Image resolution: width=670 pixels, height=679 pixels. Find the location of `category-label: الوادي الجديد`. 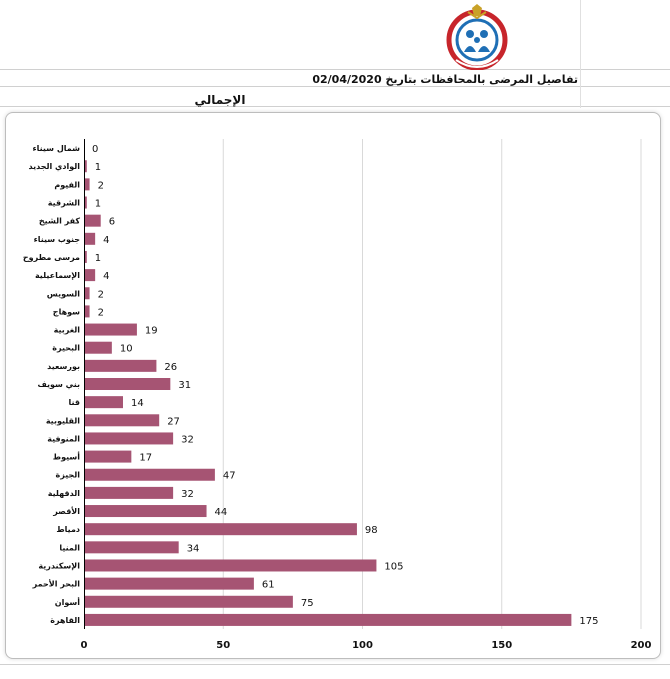

category-label: الوادي الجديد is located at coordinates (55, 166).